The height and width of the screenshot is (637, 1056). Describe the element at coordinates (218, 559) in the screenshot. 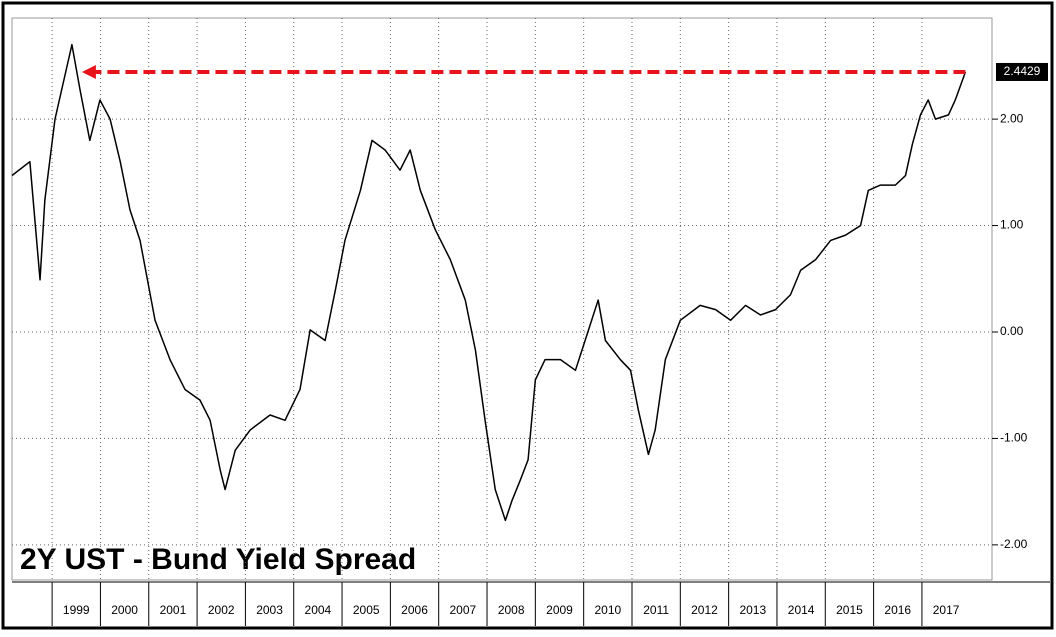

I see `chart-title: 2Y UST - Bund Yield Spread` at that location.